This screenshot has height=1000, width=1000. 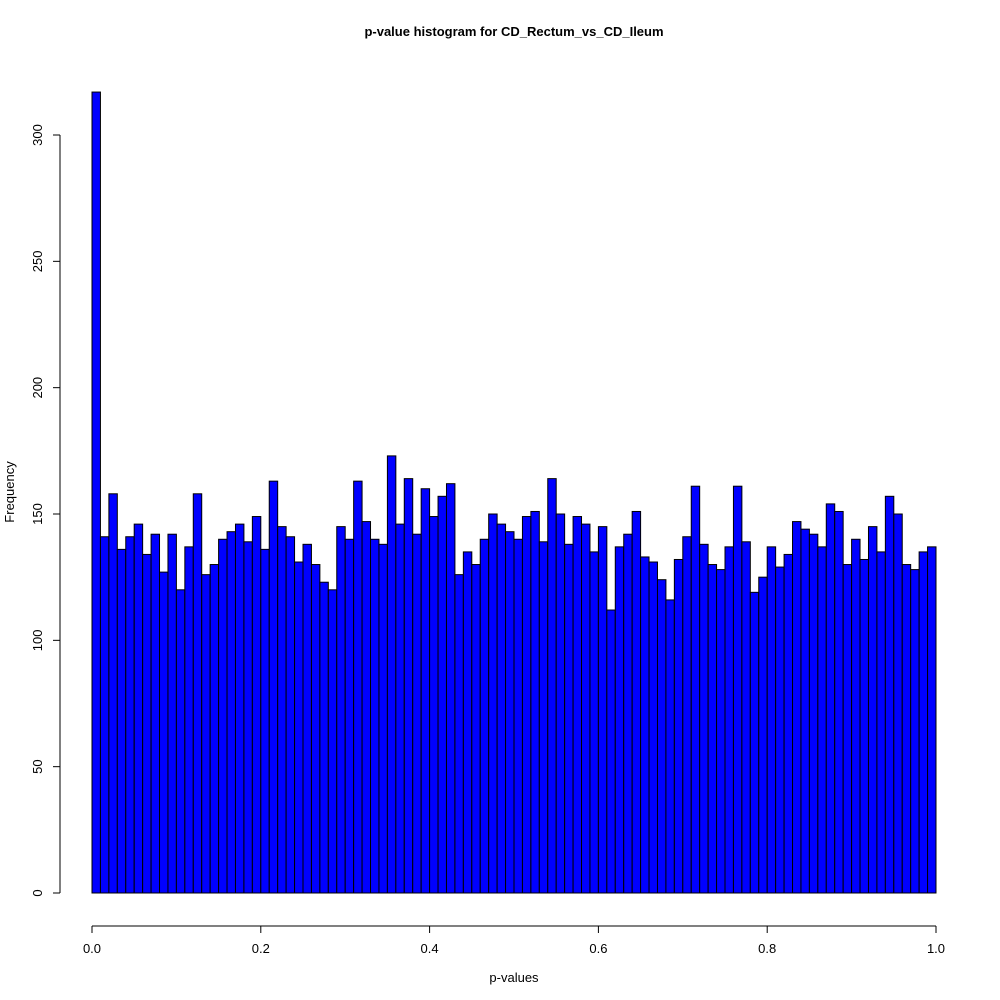 I want to click on y-axis: 0 50 100 150 200 250 300, so click(x=45, y=510).